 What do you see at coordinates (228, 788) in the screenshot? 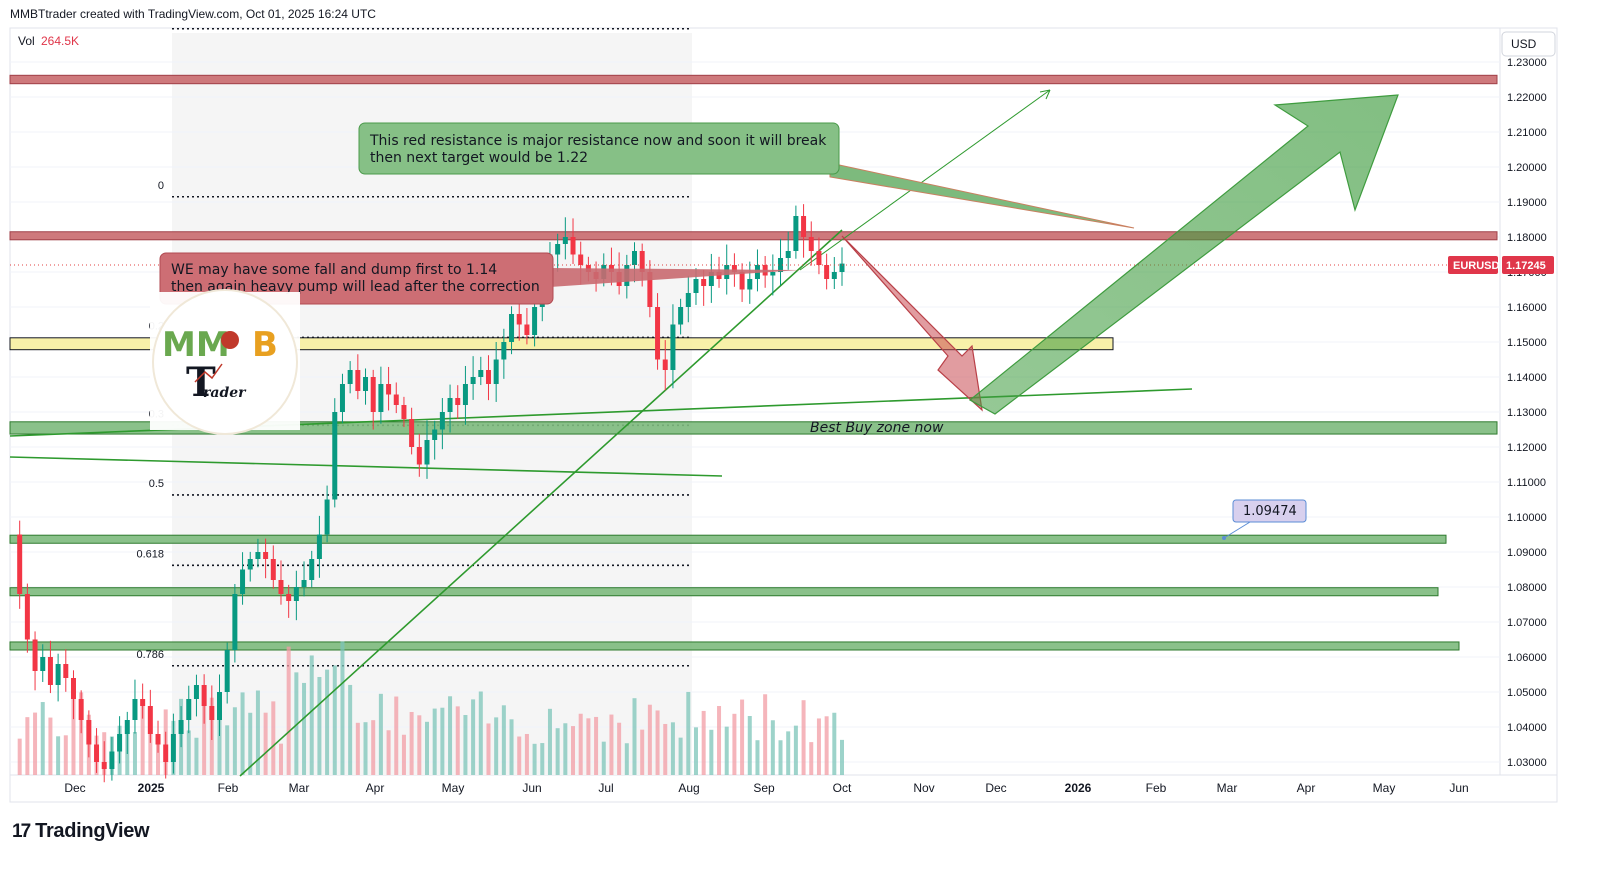
I see `time-tick-label: Feb` at bounding box center [228, 788].